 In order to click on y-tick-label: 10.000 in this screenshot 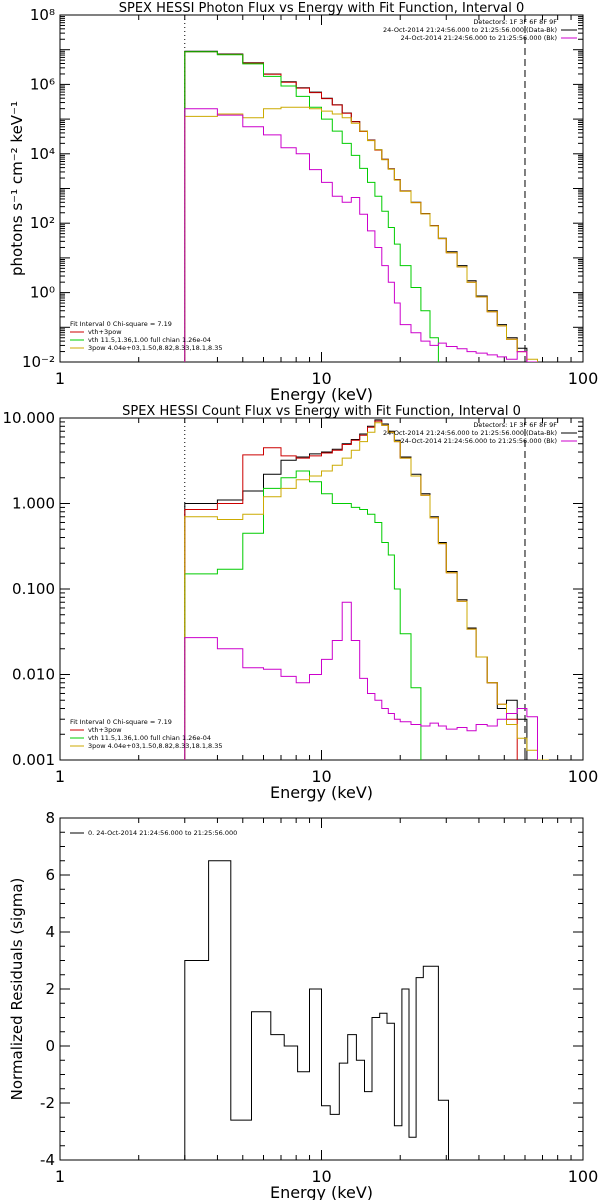, I will do `click(29, 418)`.